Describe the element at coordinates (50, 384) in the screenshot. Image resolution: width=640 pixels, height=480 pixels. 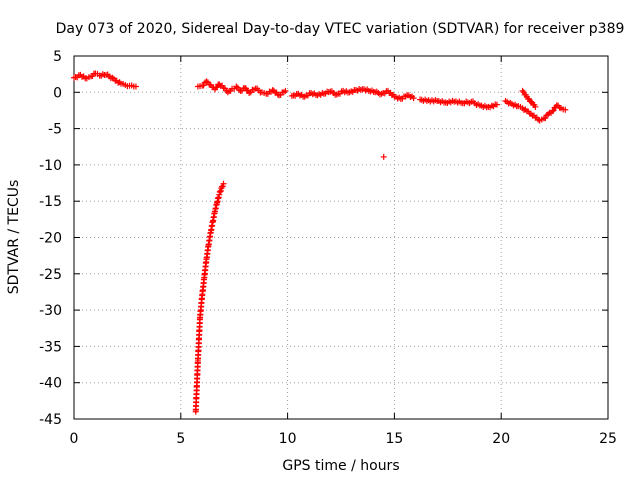
I see `y-tick-label: -40` at that location.